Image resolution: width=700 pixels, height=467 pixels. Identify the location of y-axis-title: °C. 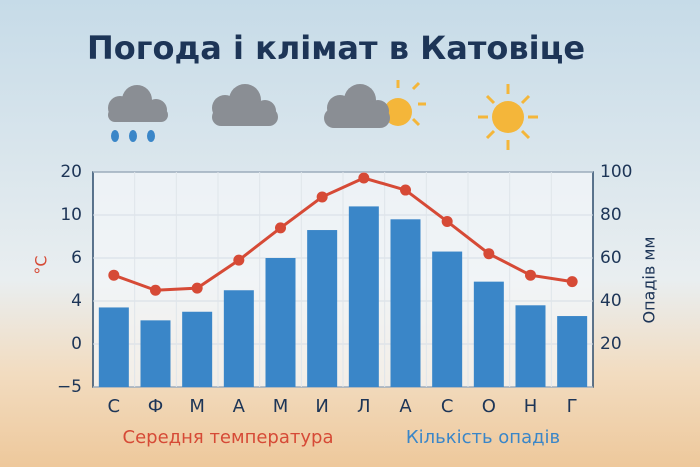
(41, 264).